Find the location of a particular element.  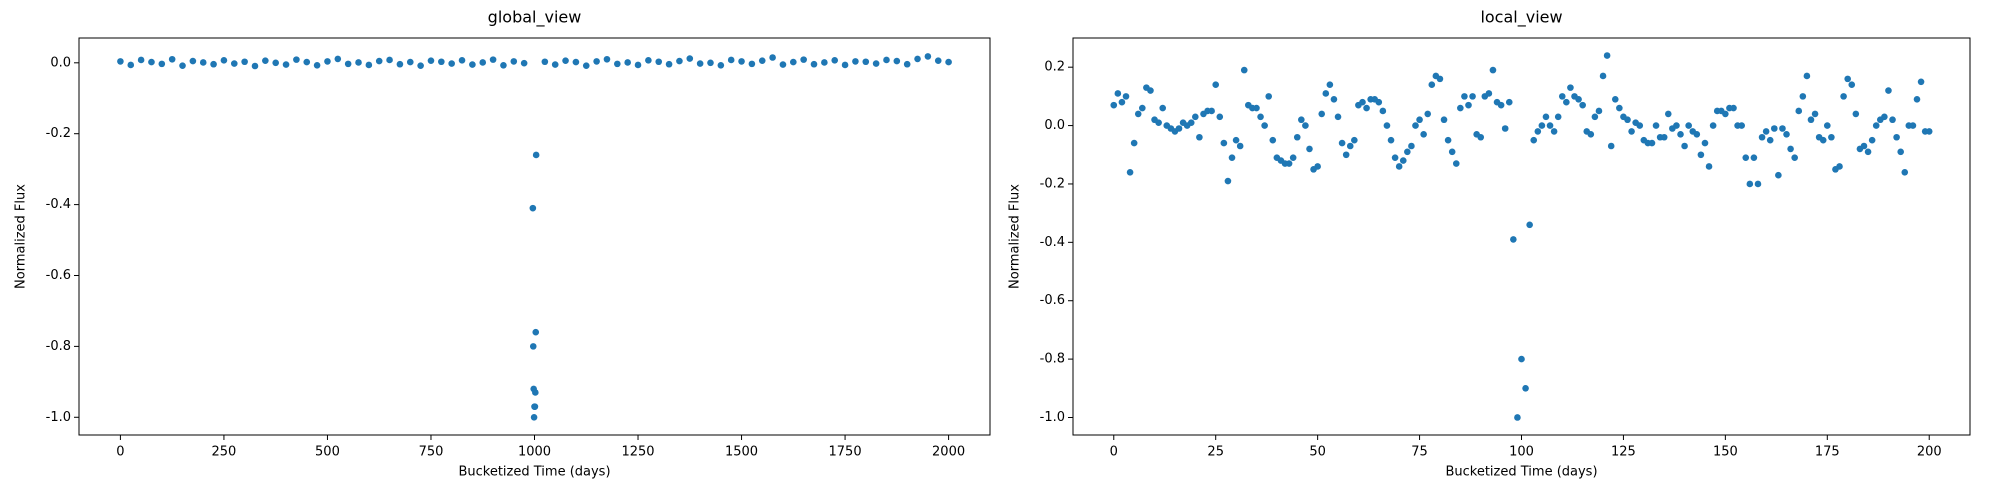

y-tick-label: -0.4 is located at coordinates (1052, 242).